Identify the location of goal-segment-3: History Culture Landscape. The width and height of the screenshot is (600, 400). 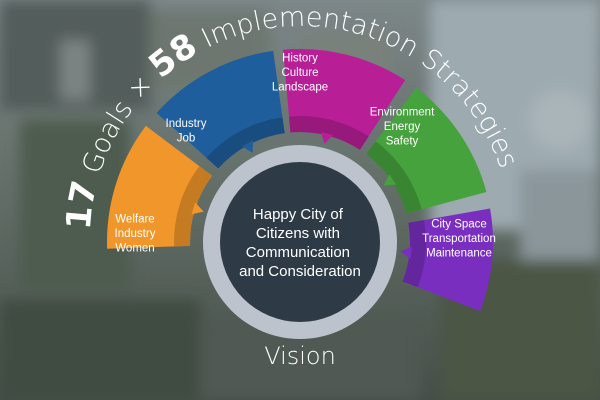
(339, 99).